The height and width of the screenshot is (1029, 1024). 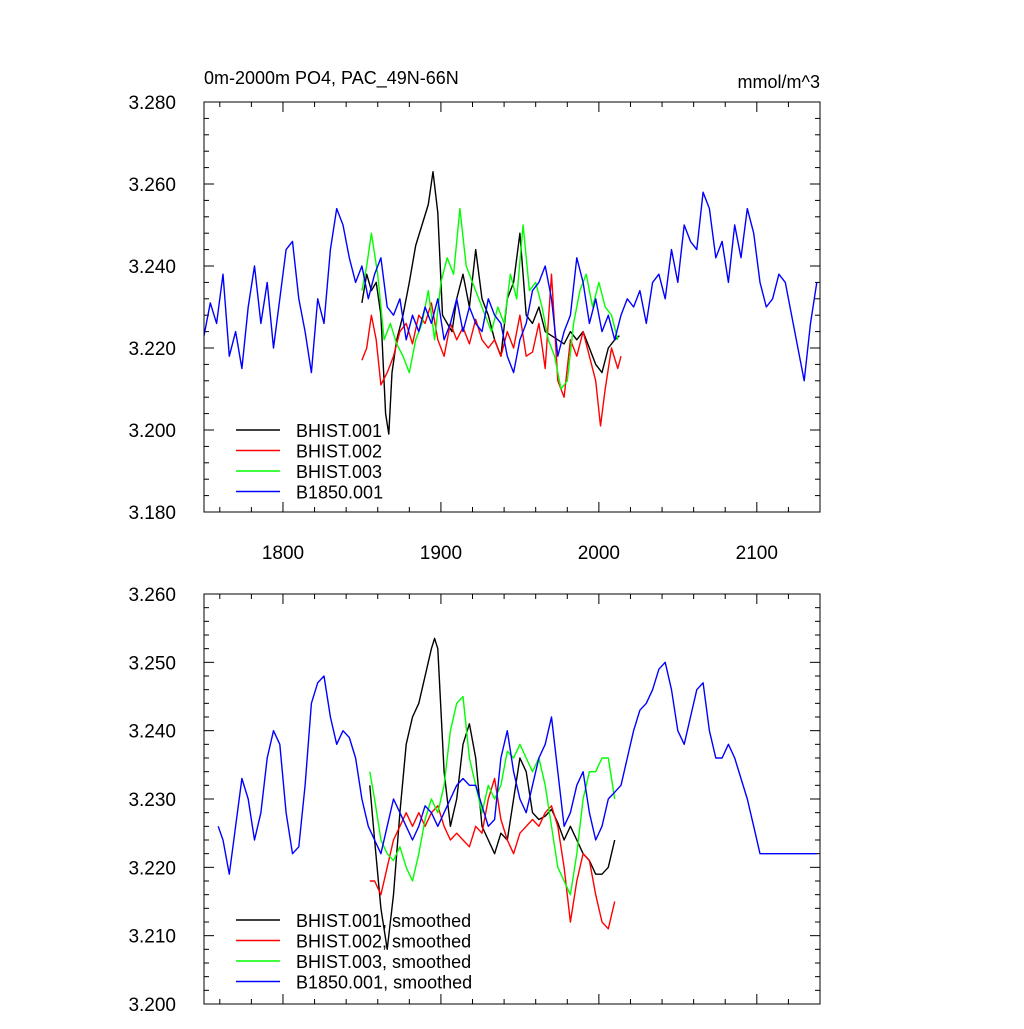 What do you see at coordinates (152, 103) in the screenshot?
I see `y-tick-label: 3.280` at bounding box center [152, 103].